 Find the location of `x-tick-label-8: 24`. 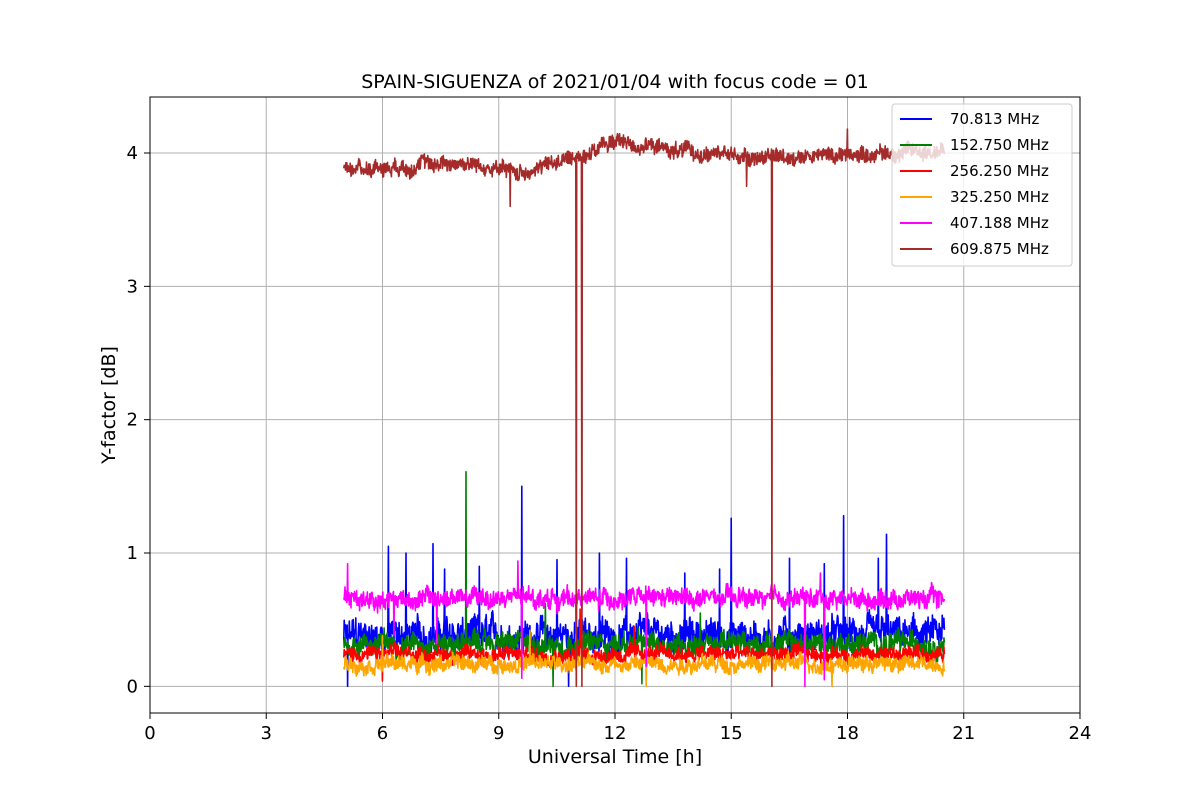

x-tick-label-8: 24 is located at coordinates (1080, 733).